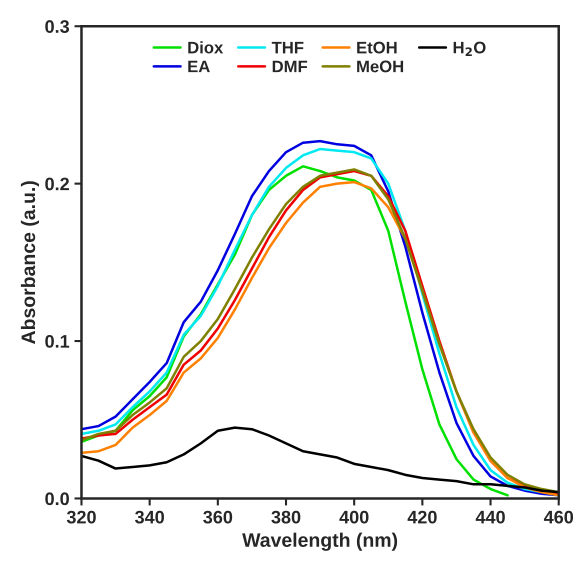  Describe the element at coordinates (81, 517) in the screenshot. I see `x-tick-label: 320` at that location.